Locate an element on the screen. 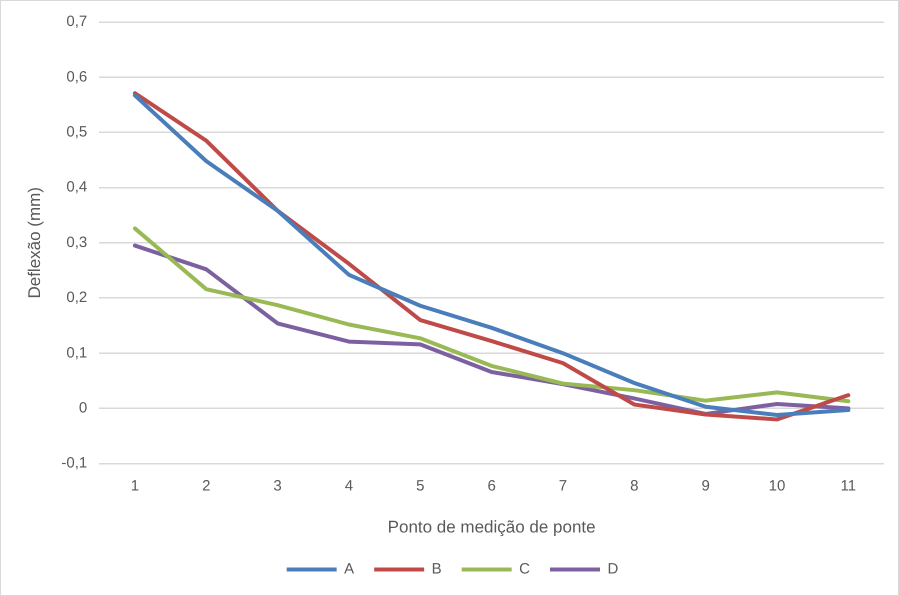  x-tick-label: 1 is located at coordinates (135, 486).